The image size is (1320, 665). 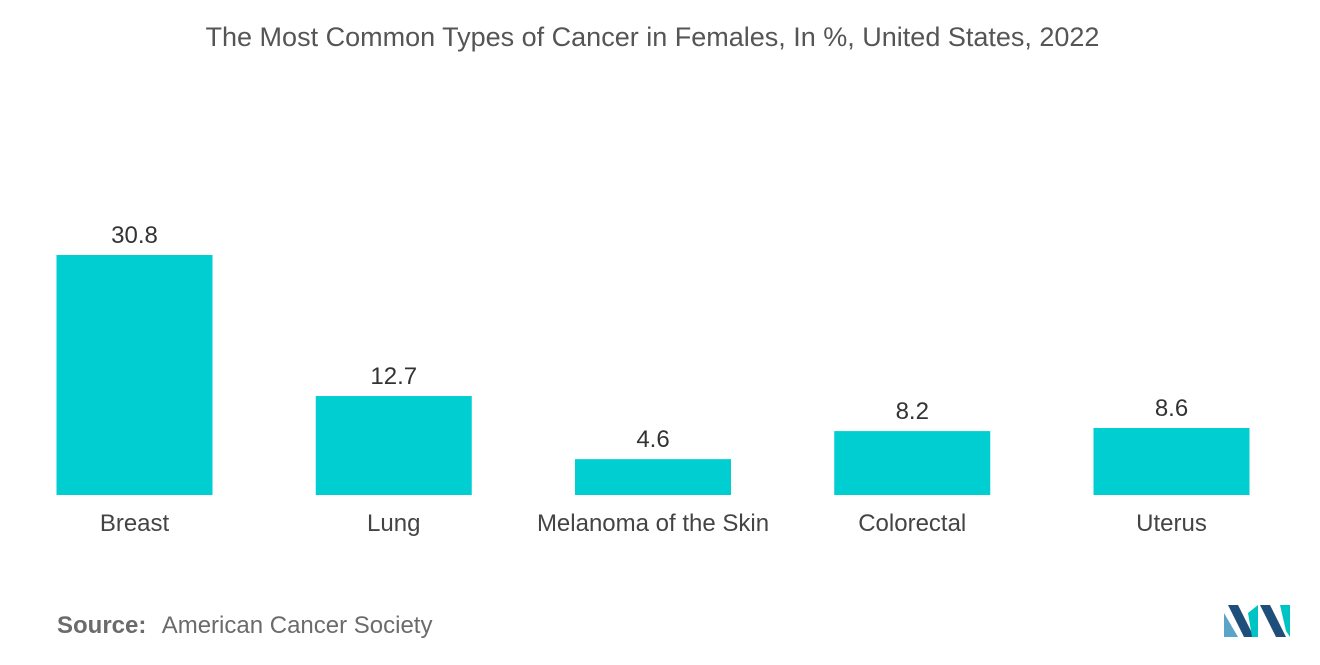 What do you see at coordinates (393, 523) in the screenshot?
I see `category-label: Lung` at bounding box center [393, 523].